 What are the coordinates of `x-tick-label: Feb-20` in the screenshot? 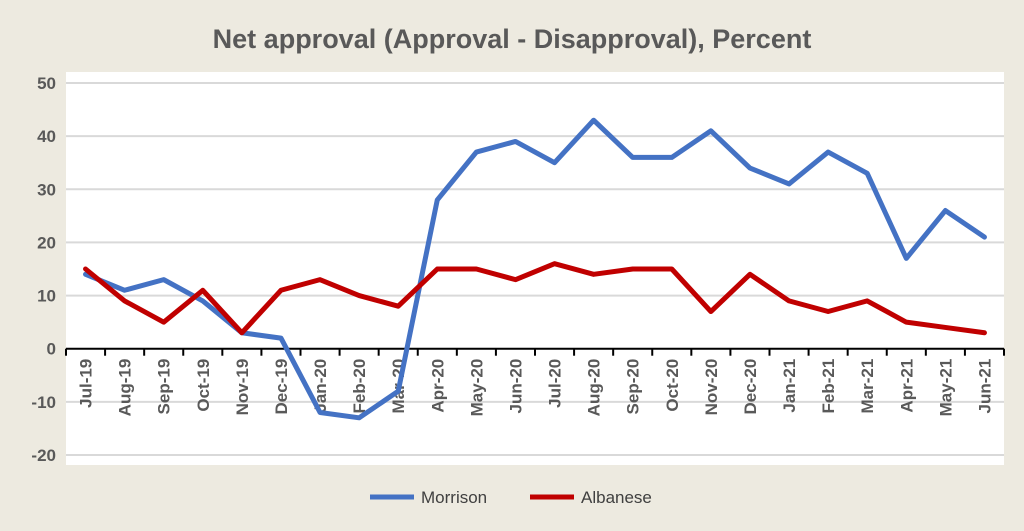 It's located at (359, 386).